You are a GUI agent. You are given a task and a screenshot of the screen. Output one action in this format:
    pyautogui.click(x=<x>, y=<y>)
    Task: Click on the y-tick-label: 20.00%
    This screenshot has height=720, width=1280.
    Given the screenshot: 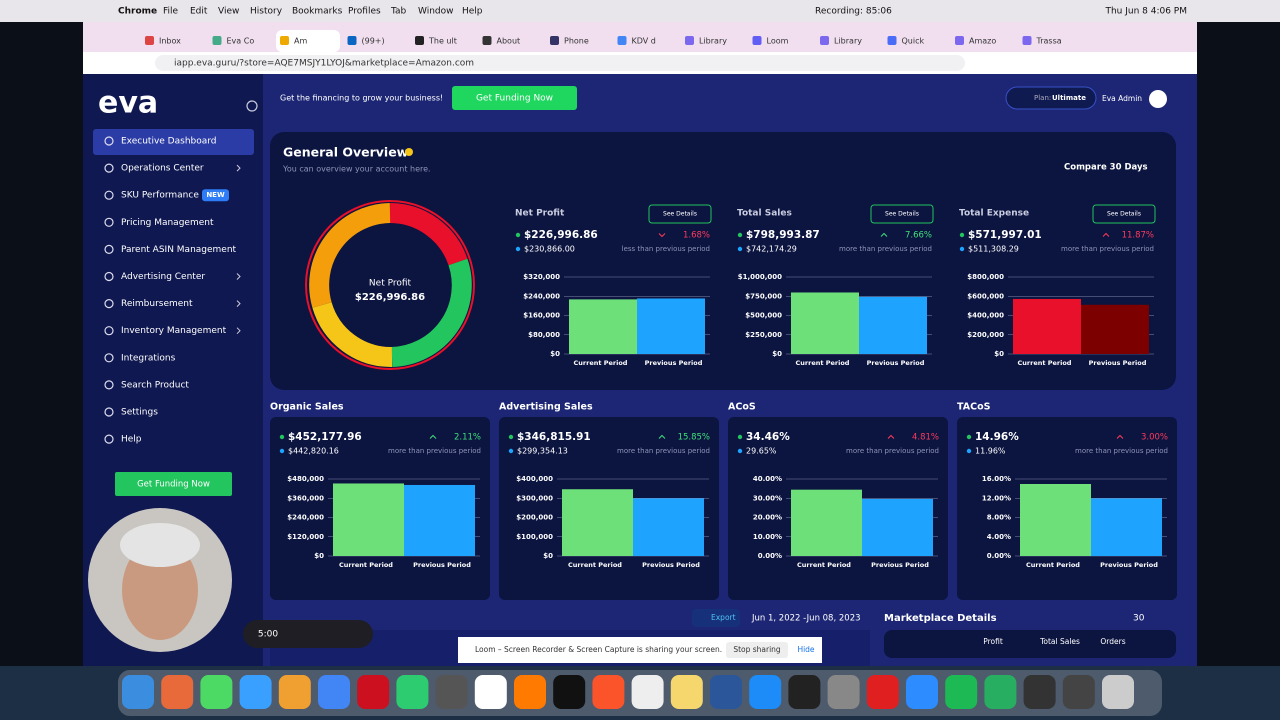 What is the action you would take?
    pyautogui.click(x=767, y=518)
    